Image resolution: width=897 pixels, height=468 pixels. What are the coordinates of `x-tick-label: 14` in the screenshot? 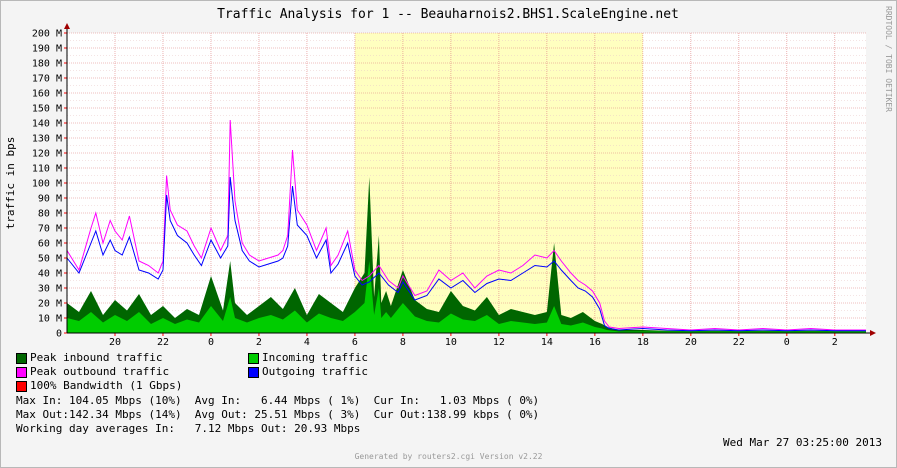 It's located at (547, 342).